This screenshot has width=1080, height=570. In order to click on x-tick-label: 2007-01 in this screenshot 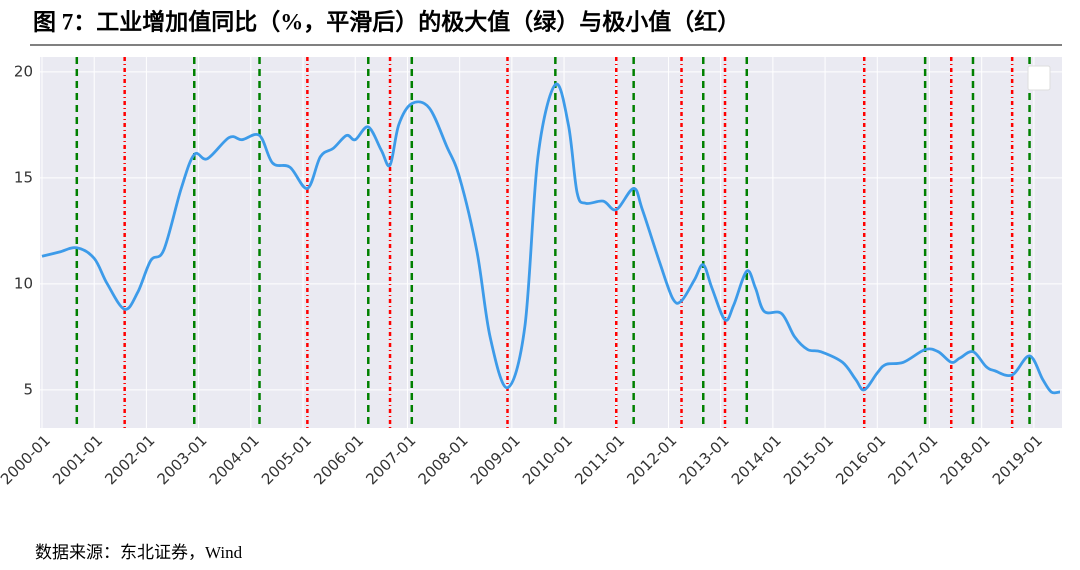, I will do `click(390, 459)`.